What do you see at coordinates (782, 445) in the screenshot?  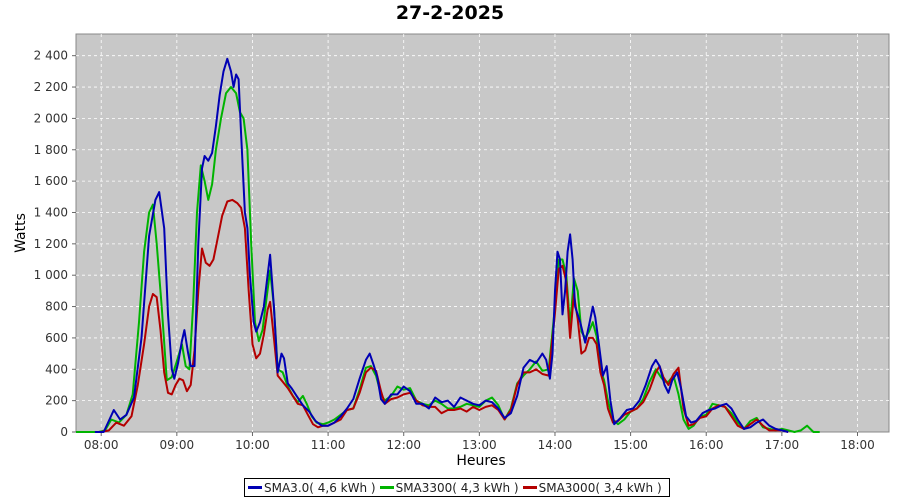 I see `x-tick-label: 17:00` at bounding box center [782, 445].